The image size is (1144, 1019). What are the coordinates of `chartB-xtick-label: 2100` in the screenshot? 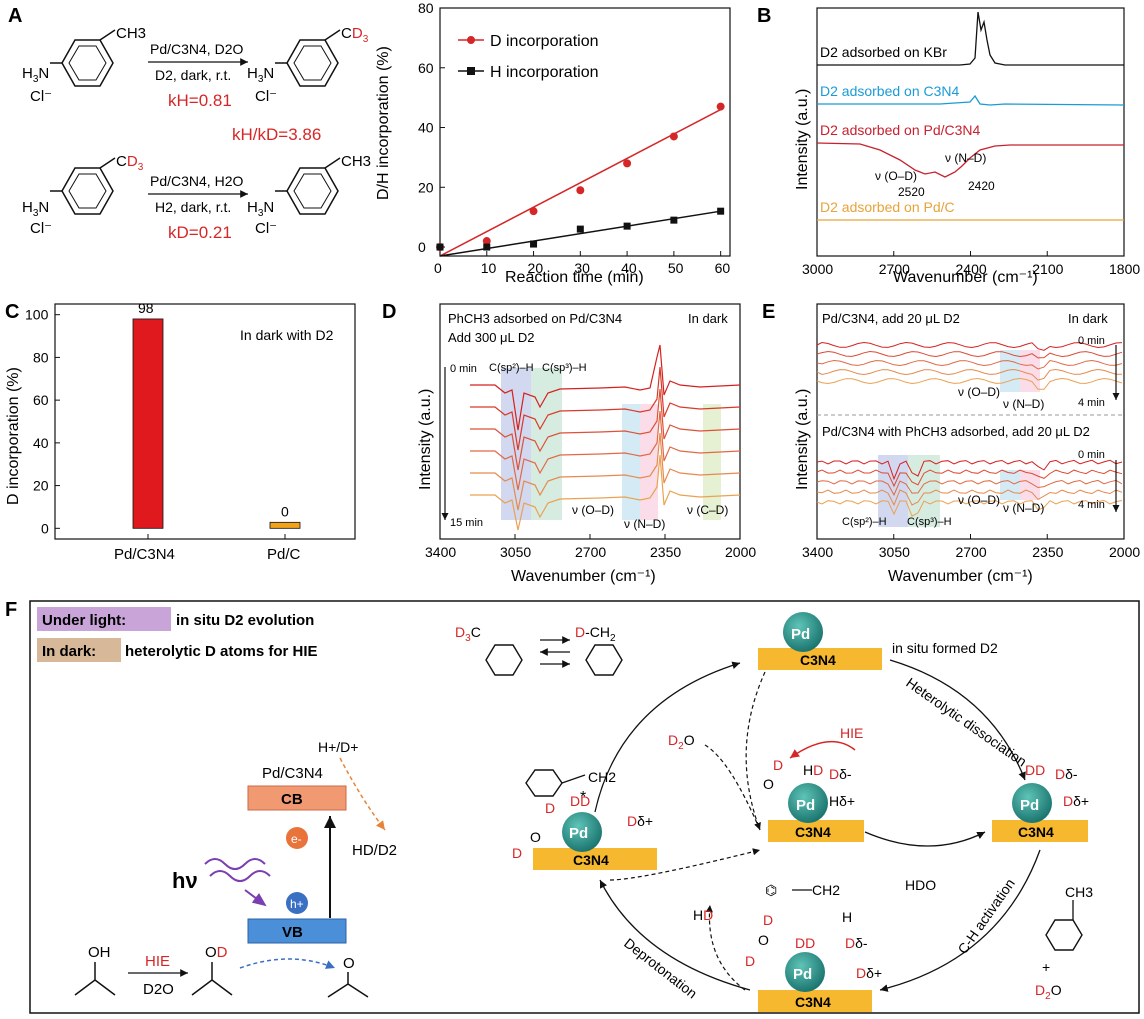 It's located at (1047, 269).